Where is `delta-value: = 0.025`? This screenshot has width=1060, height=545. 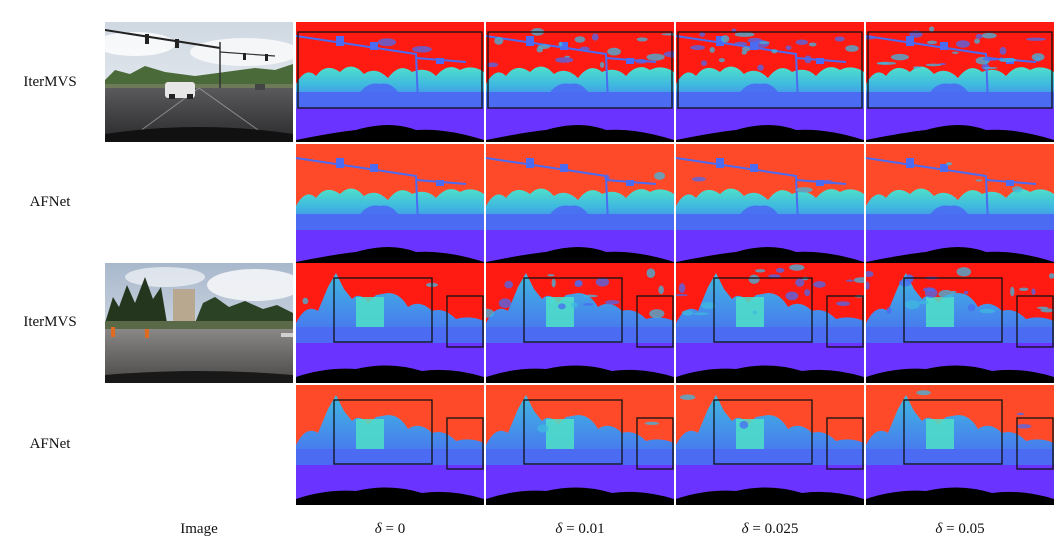 delta-value: = 0.025 is located at coordinates (773, 529).